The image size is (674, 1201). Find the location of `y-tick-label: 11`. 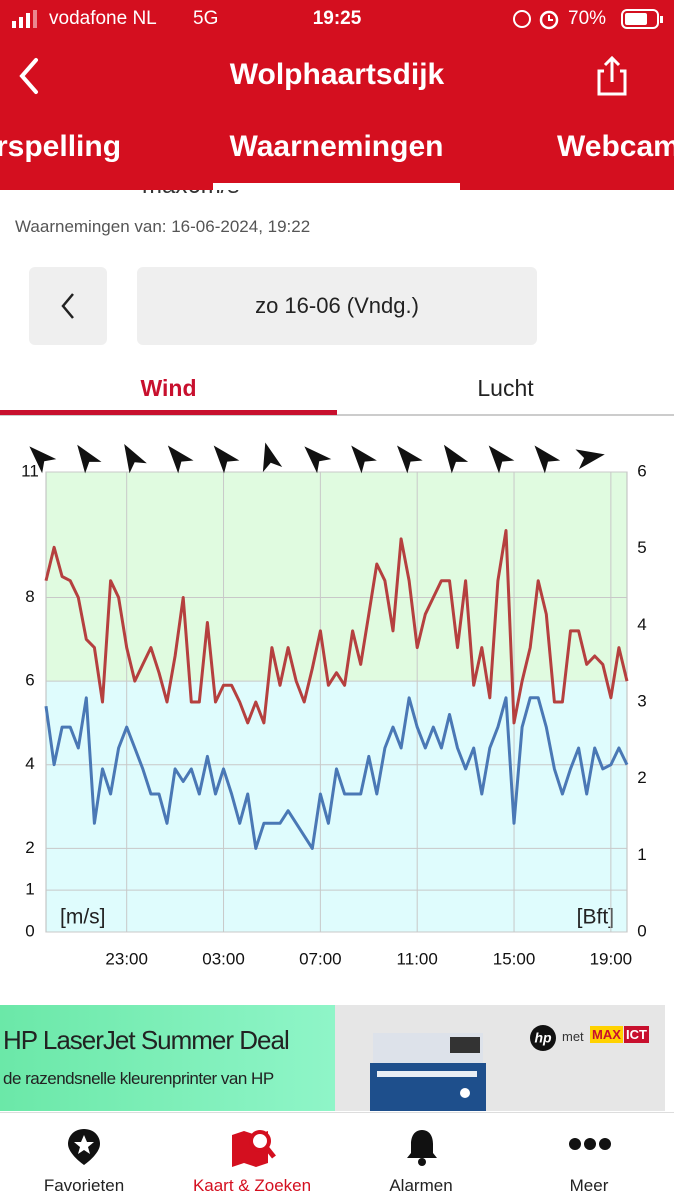

y-tick-label: 11 is located at coordinates (30, 470).